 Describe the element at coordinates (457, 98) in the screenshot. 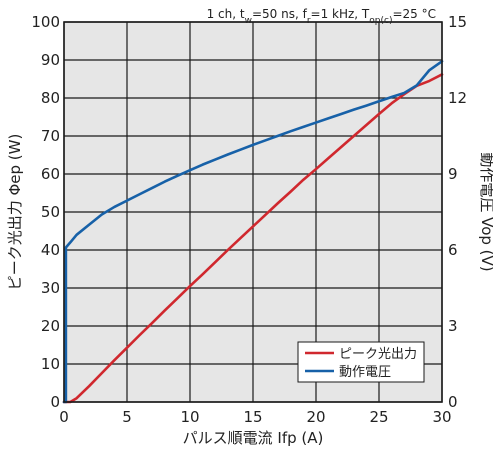

I see `y-right-tick-label-4: 12` at that location.